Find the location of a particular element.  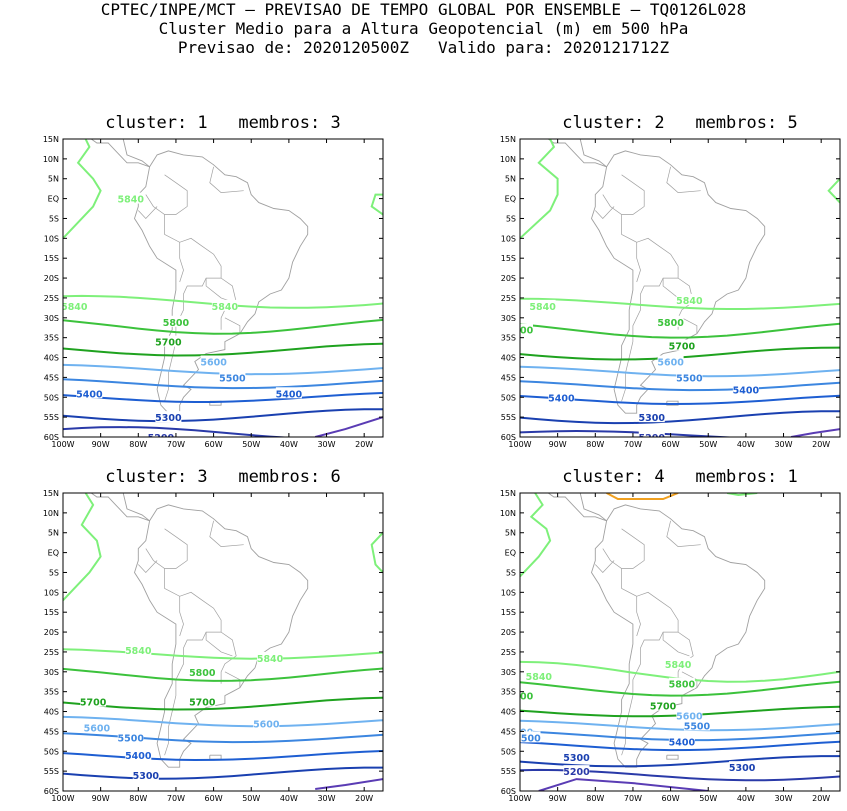

lat-label: EQ is located at coordinates (510, 199).